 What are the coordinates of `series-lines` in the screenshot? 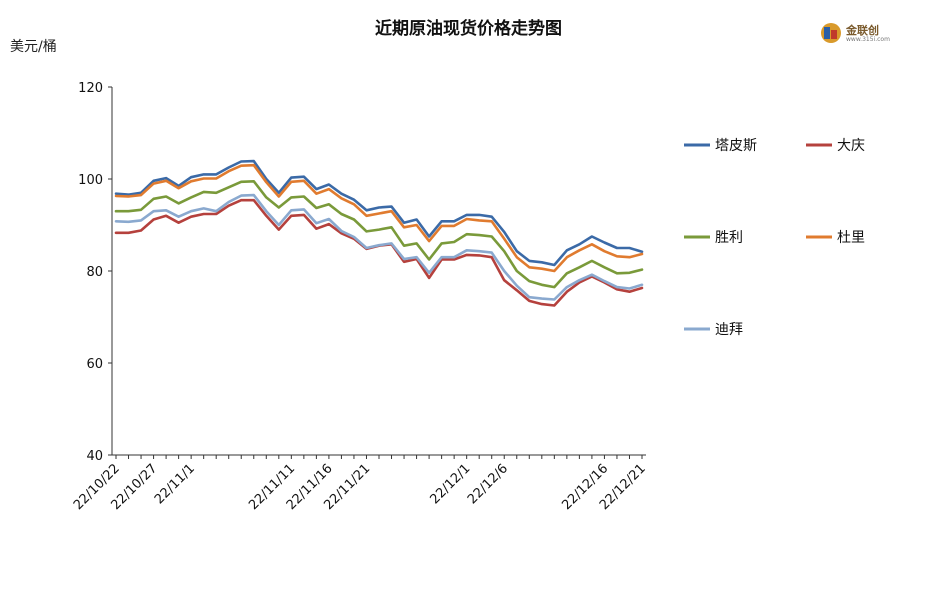 It's located at (379, 233).